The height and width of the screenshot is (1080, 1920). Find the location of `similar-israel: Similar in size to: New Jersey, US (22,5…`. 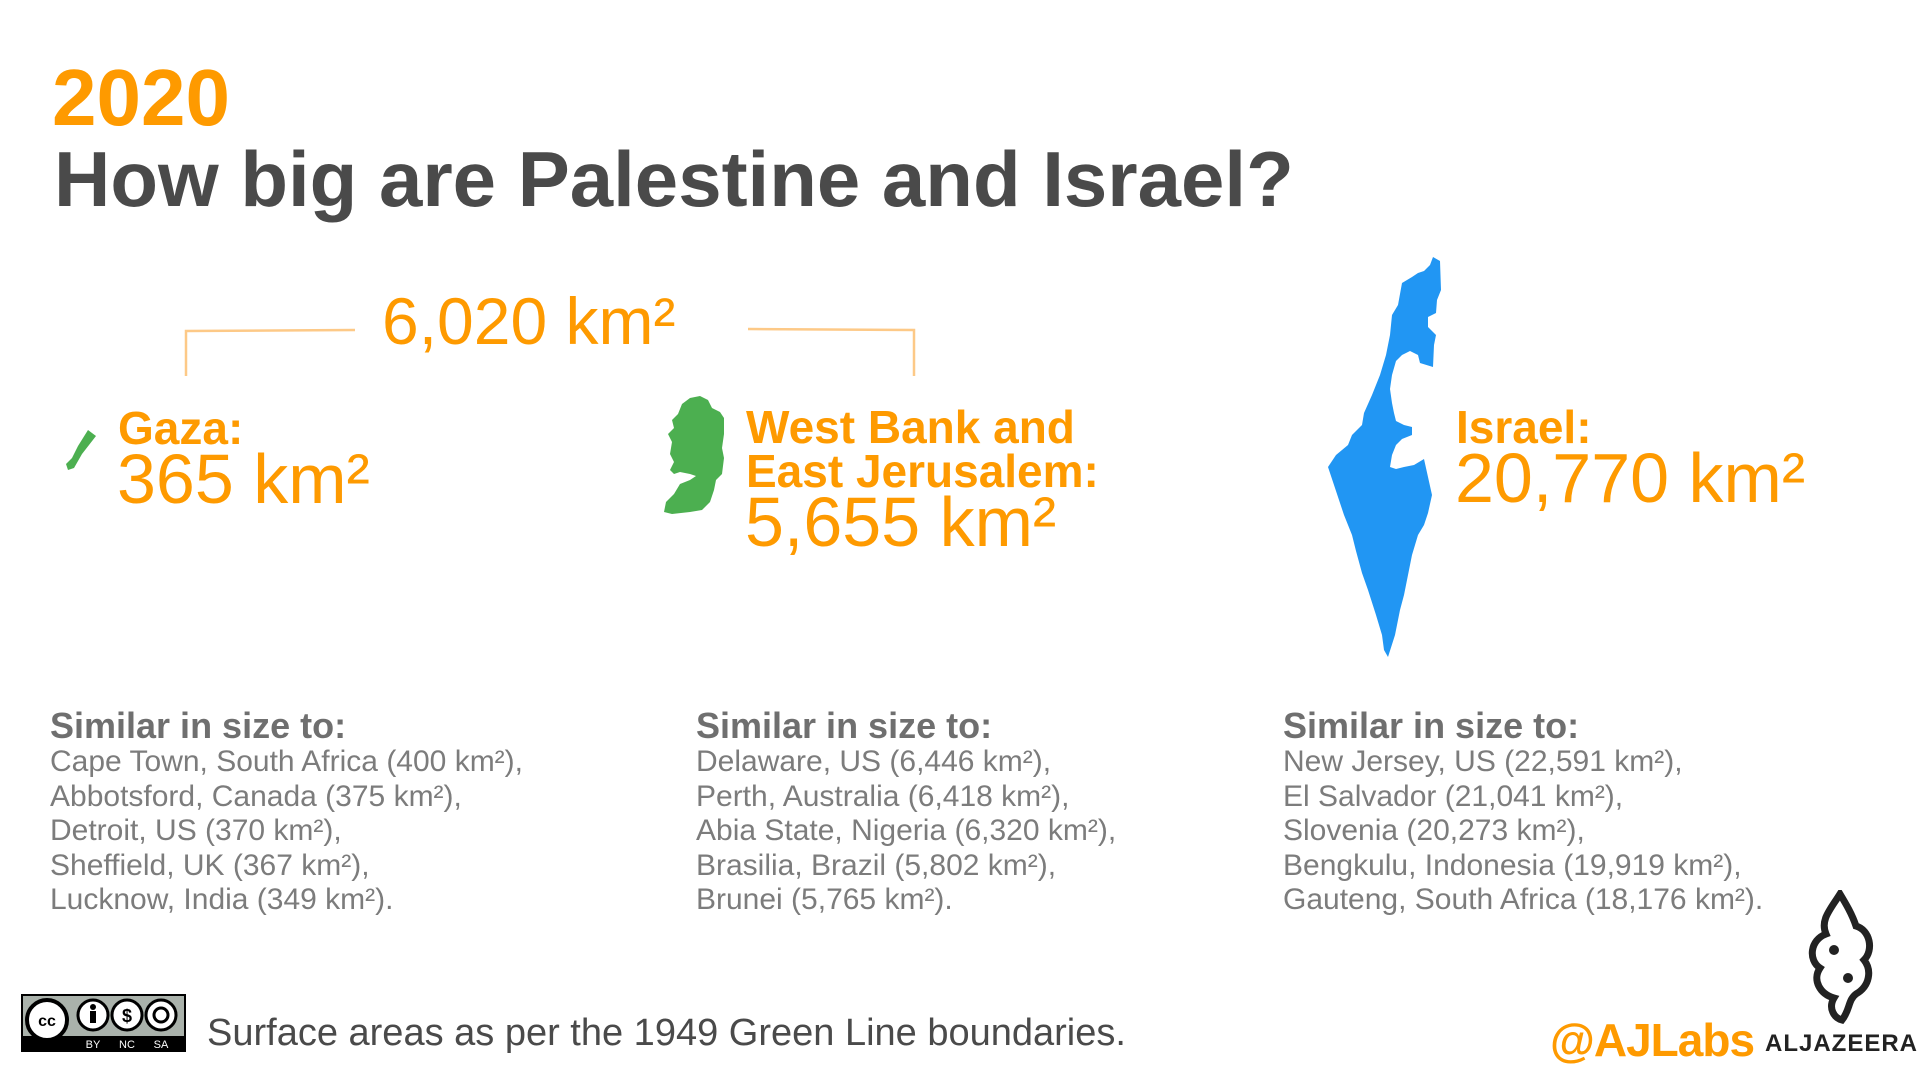

similar-israel: Similar in size to: New Jersey, US (22,5… is located at coordinates (1593, 812).